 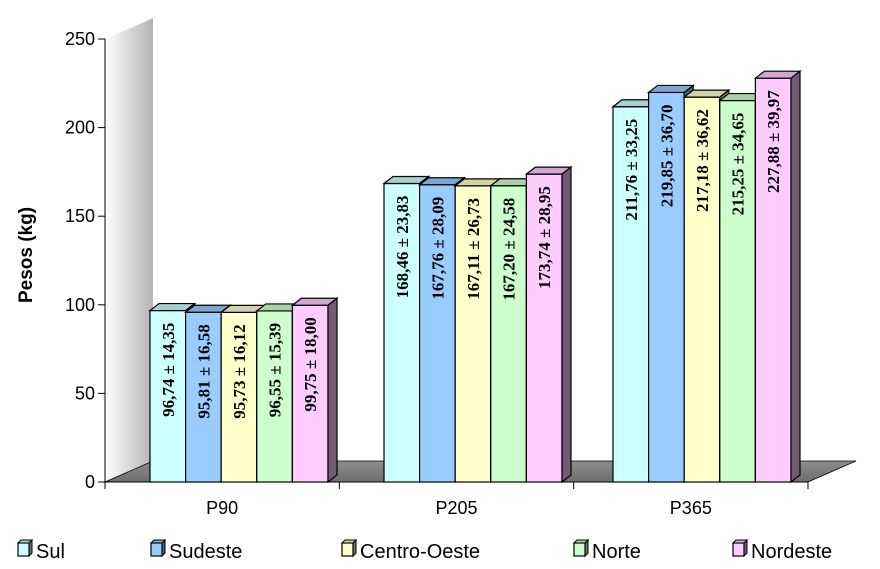 What do you see at coordinates (239, 371) in the screenshot?
I see `data-label: 95,73 ± 16,12` at bounding box center [239, 371].